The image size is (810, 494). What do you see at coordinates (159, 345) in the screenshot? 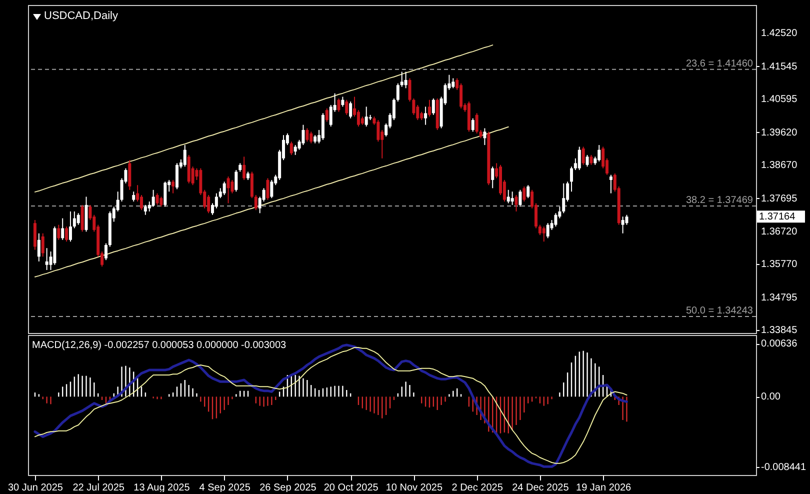
I see `chart-title: MACD(12,26,9) -0.002257 0.000053 0.000000 -0.003003` at bounding box center [159, 345].